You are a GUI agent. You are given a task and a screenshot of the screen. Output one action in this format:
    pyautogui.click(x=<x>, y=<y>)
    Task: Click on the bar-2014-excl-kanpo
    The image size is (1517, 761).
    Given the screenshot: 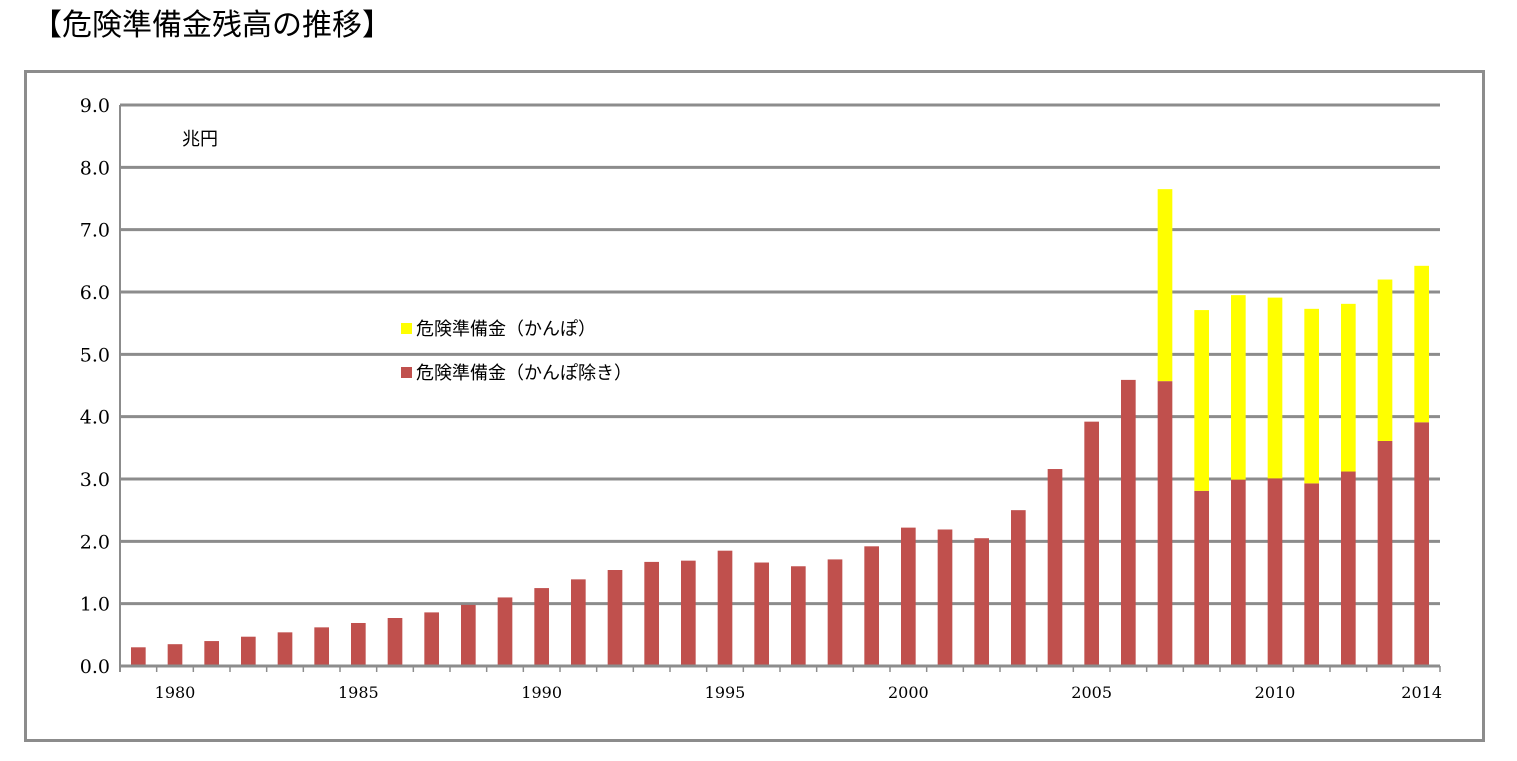 What is the action you would take?
    pyautogui.click(x=1421, y=544)
    